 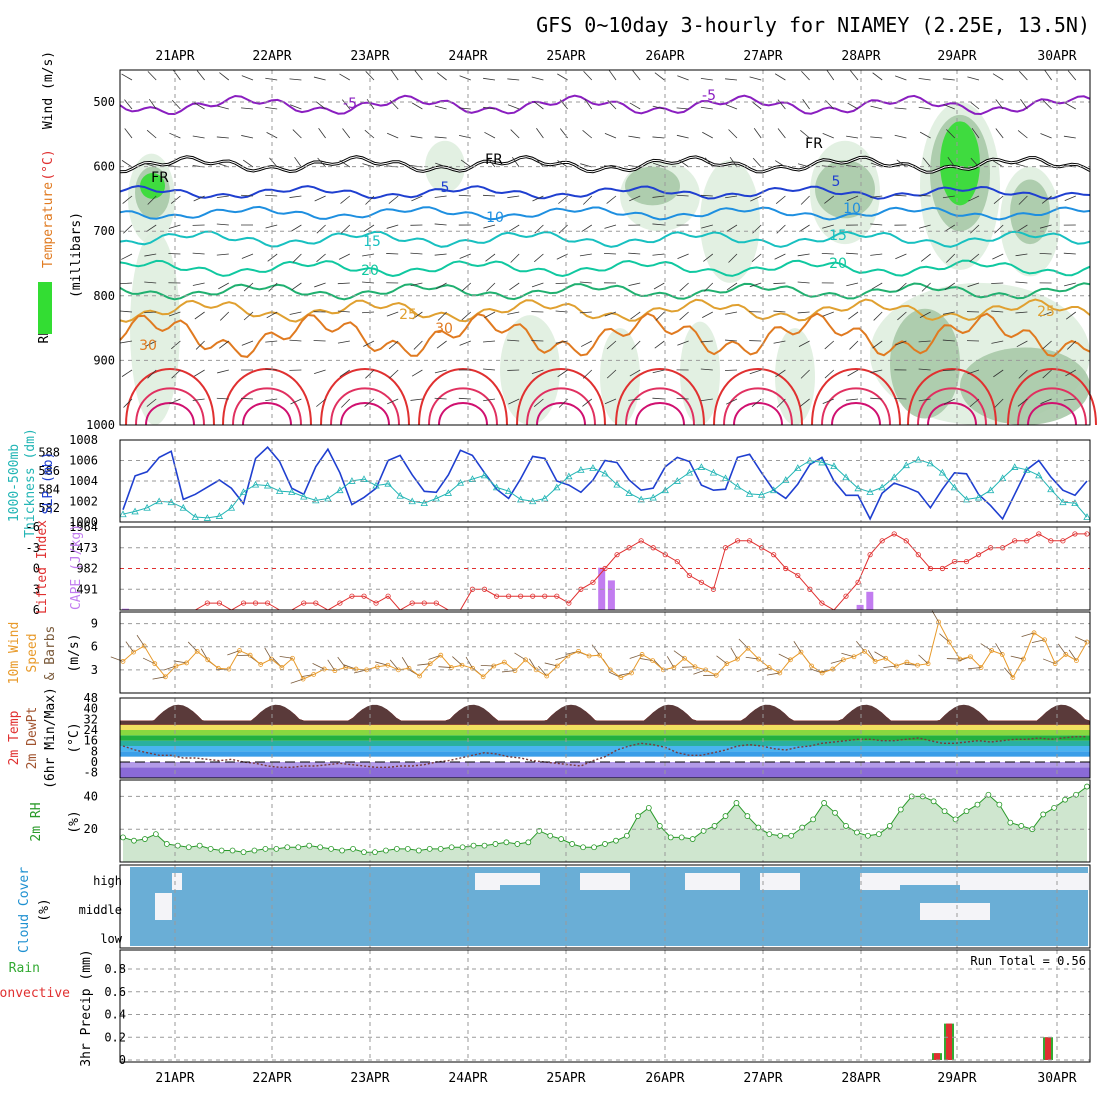 I want to click on top-date-label: 22APR, so click(x=271, y=56).